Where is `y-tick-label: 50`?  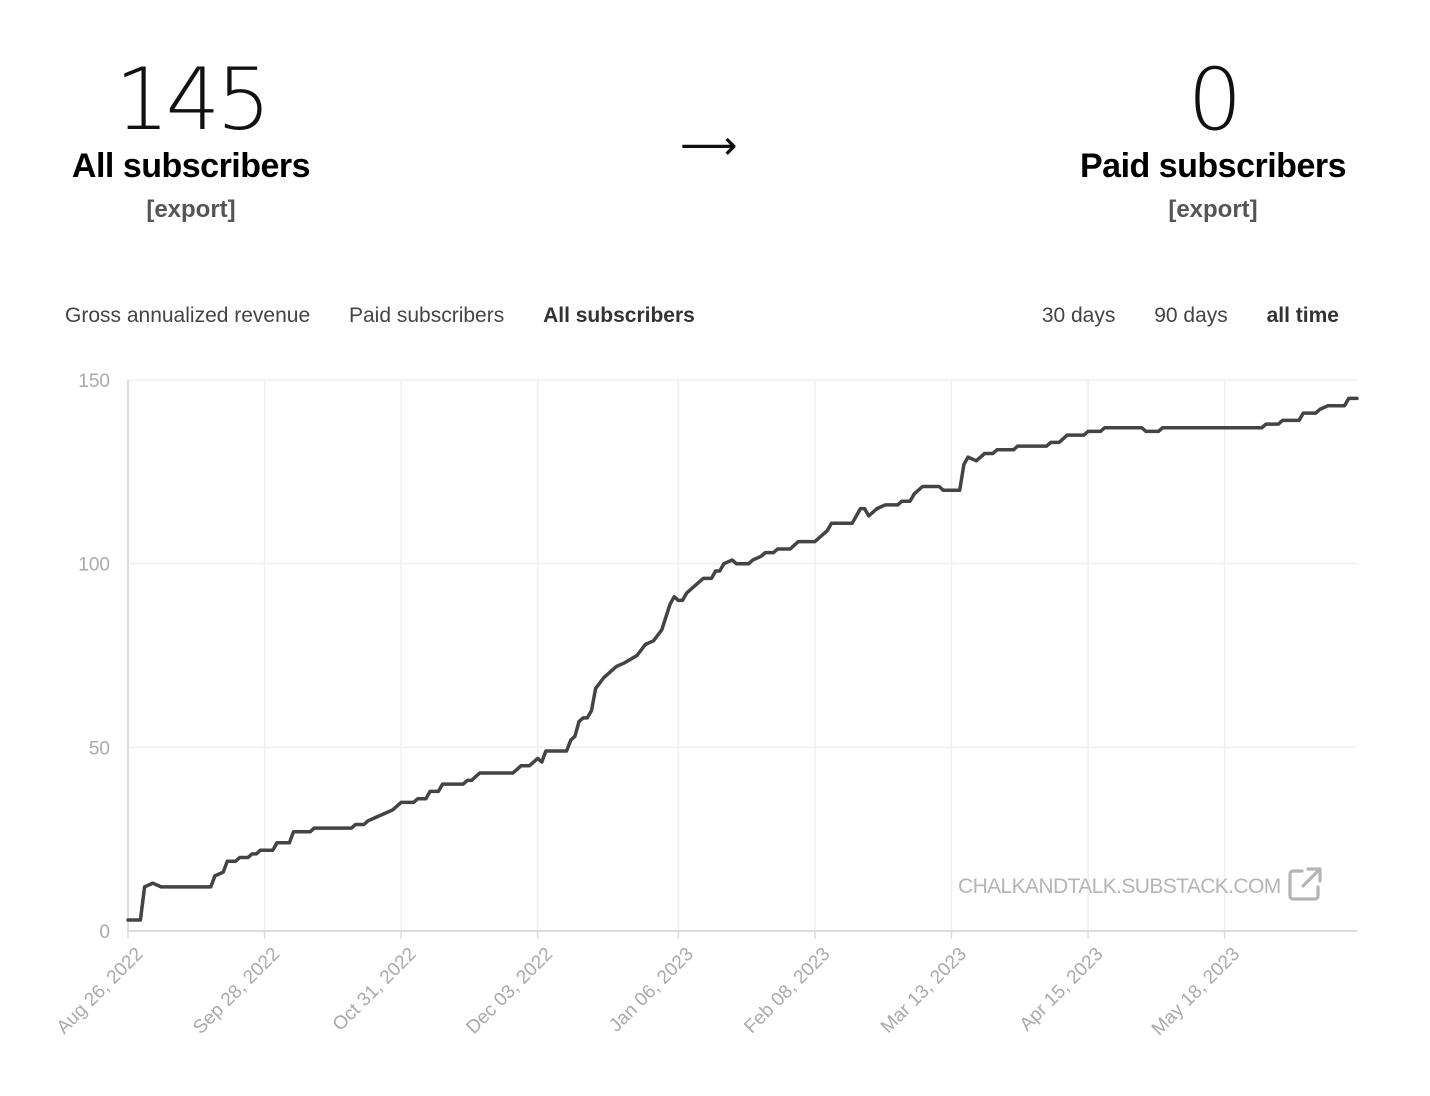
y-tick-label: 50 is located at coordinates (99, 748).